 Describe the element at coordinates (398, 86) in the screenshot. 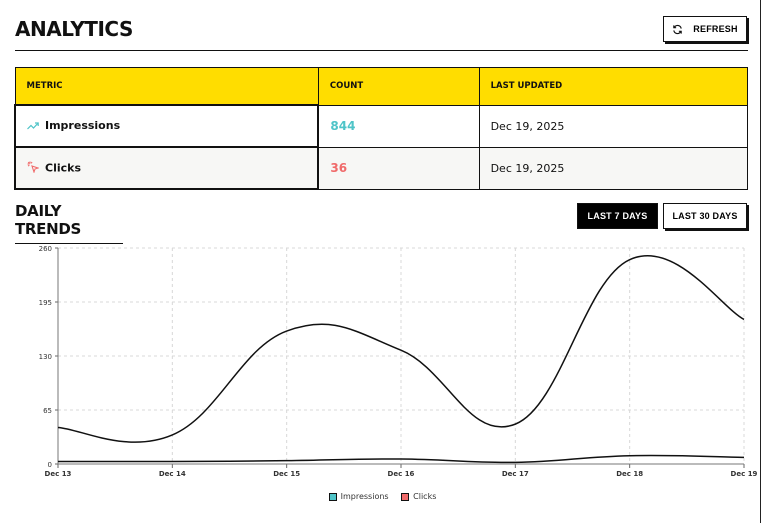

I see `column-header-count: COUNT` at that location.